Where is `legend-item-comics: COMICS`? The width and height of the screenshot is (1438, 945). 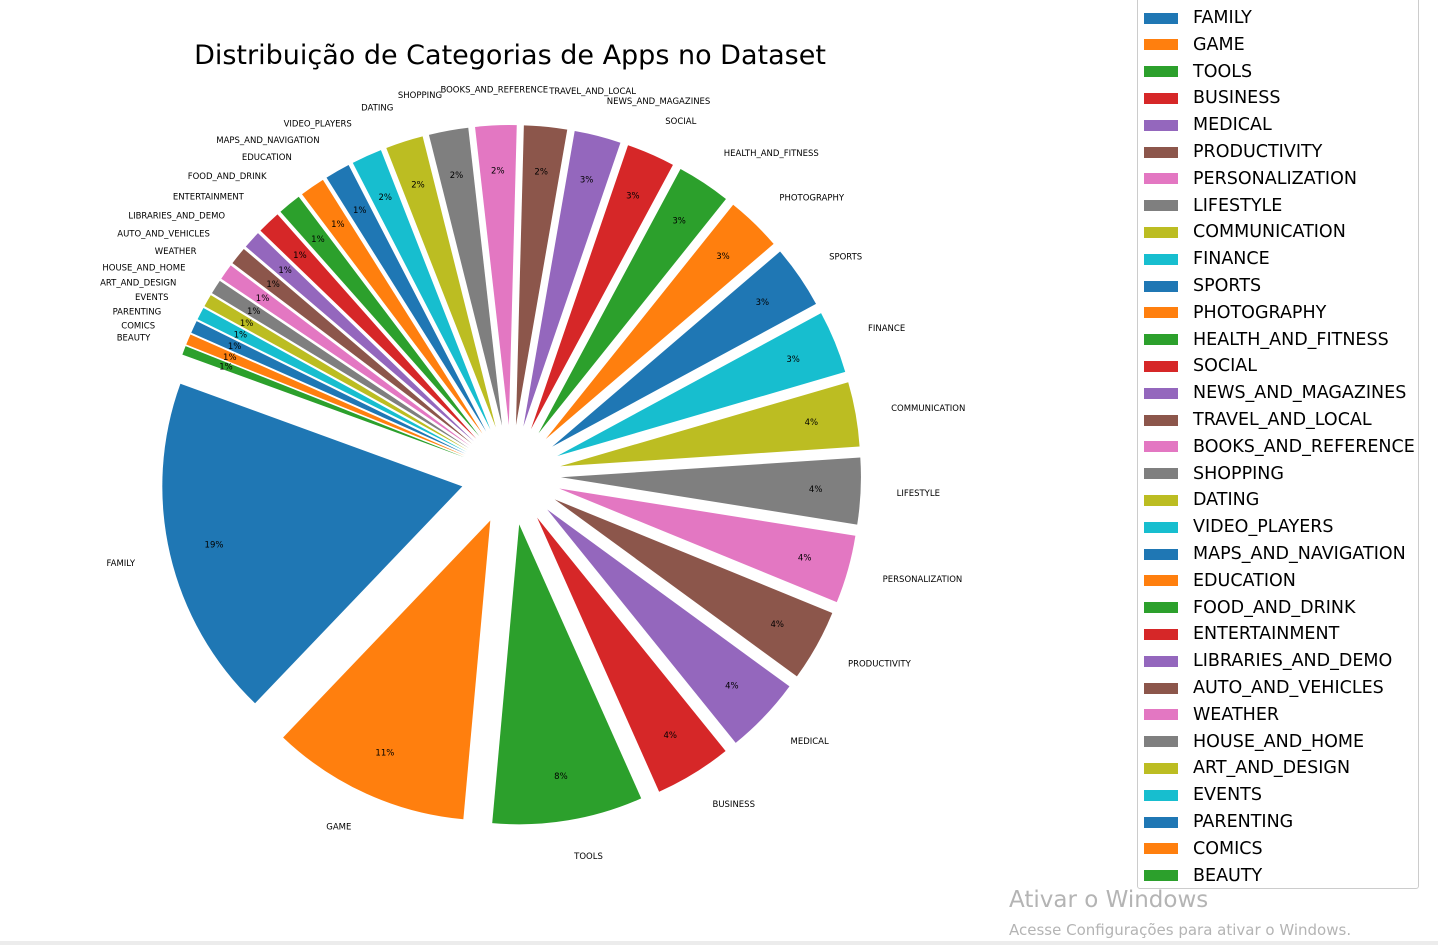
legend-item-comics: COMICS is located at coordinates (1203, 849).